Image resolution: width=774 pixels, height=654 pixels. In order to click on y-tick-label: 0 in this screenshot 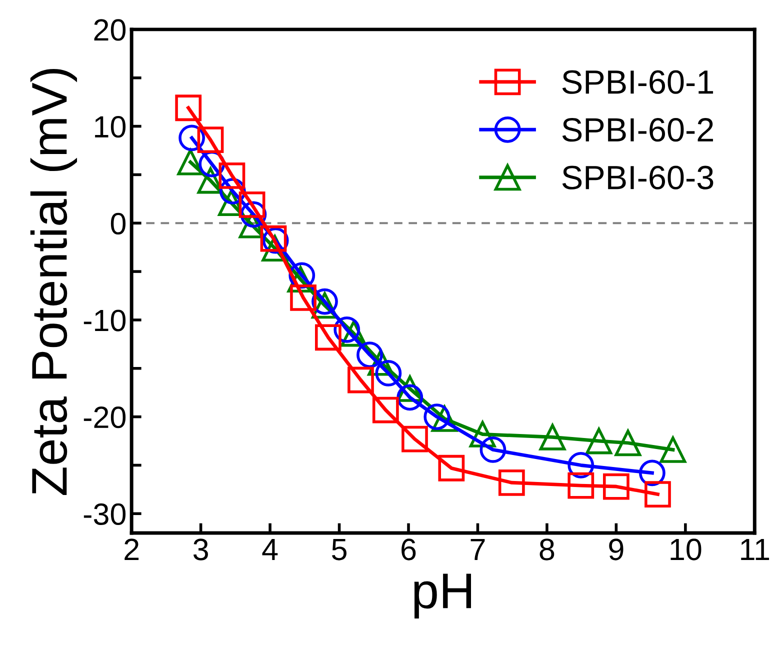, I will do `click(118, 223)`.